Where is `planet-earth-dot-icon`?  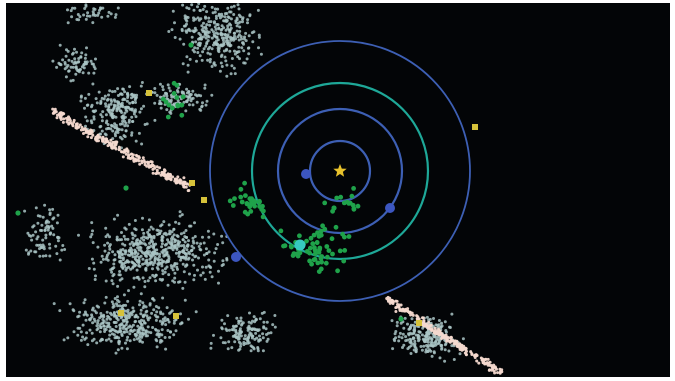 planet-earth-dot-icon is located at coordinates (300, 245).